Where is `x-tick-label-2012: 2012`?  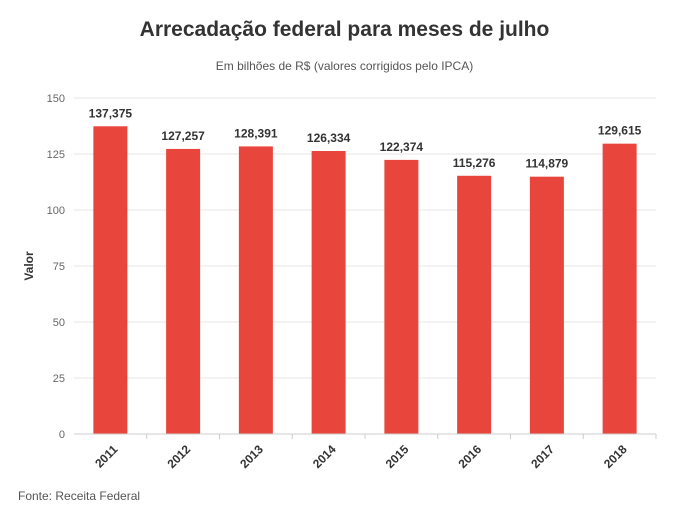
x-tick-label-2012: 2012 is located at coordinates (178, 456).